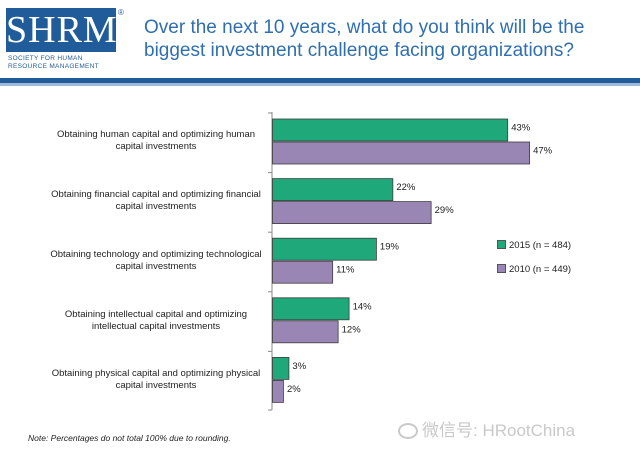 The image size is (640, 459). Describe the element at coordinates (299, 366) in the screenshot. I see `data-label-physical-2015: 3%` at that location.